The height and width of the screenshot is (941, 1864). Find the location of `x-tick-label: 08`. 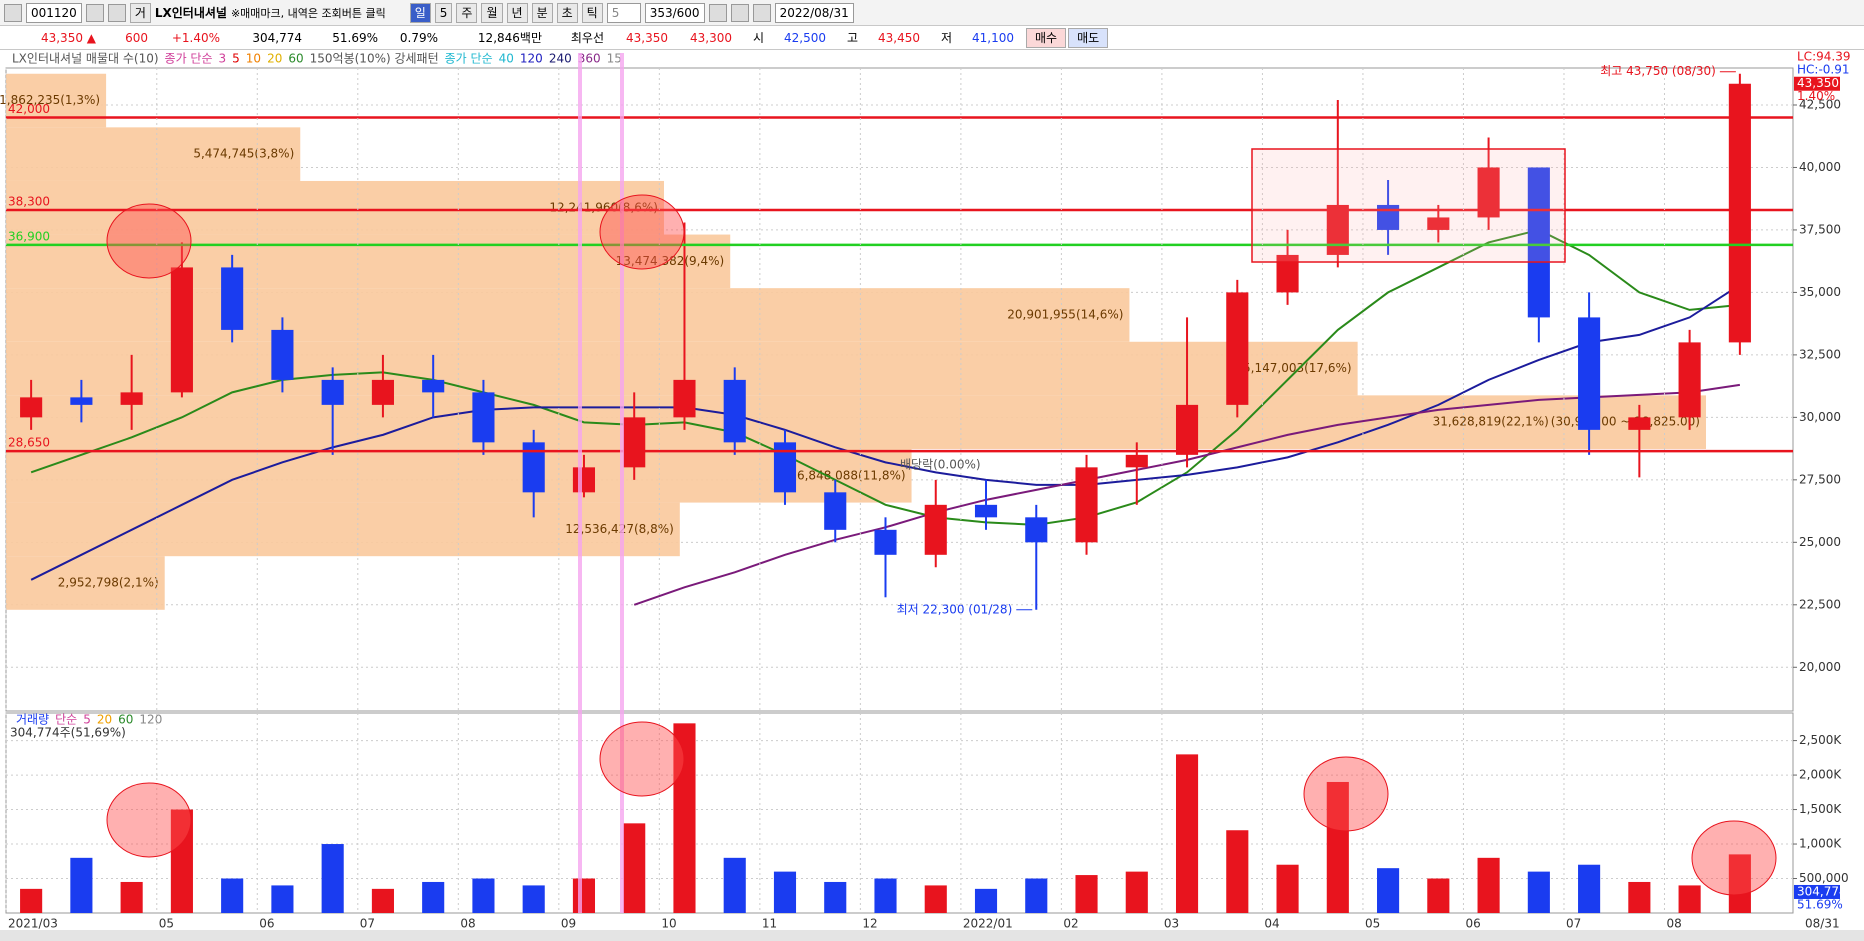

x-tick-label: 08 is located at coordinates (467, 924).